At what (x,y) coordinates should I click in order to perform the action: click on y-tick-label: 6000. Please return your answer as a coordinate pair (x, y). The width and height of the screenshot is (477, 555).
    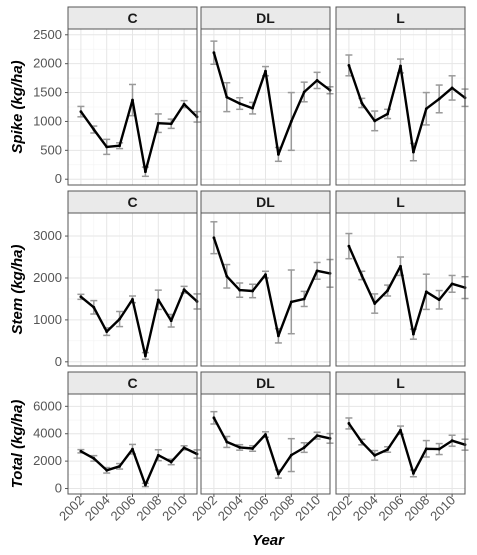
    Looking at the image, I should click on (47, 405).